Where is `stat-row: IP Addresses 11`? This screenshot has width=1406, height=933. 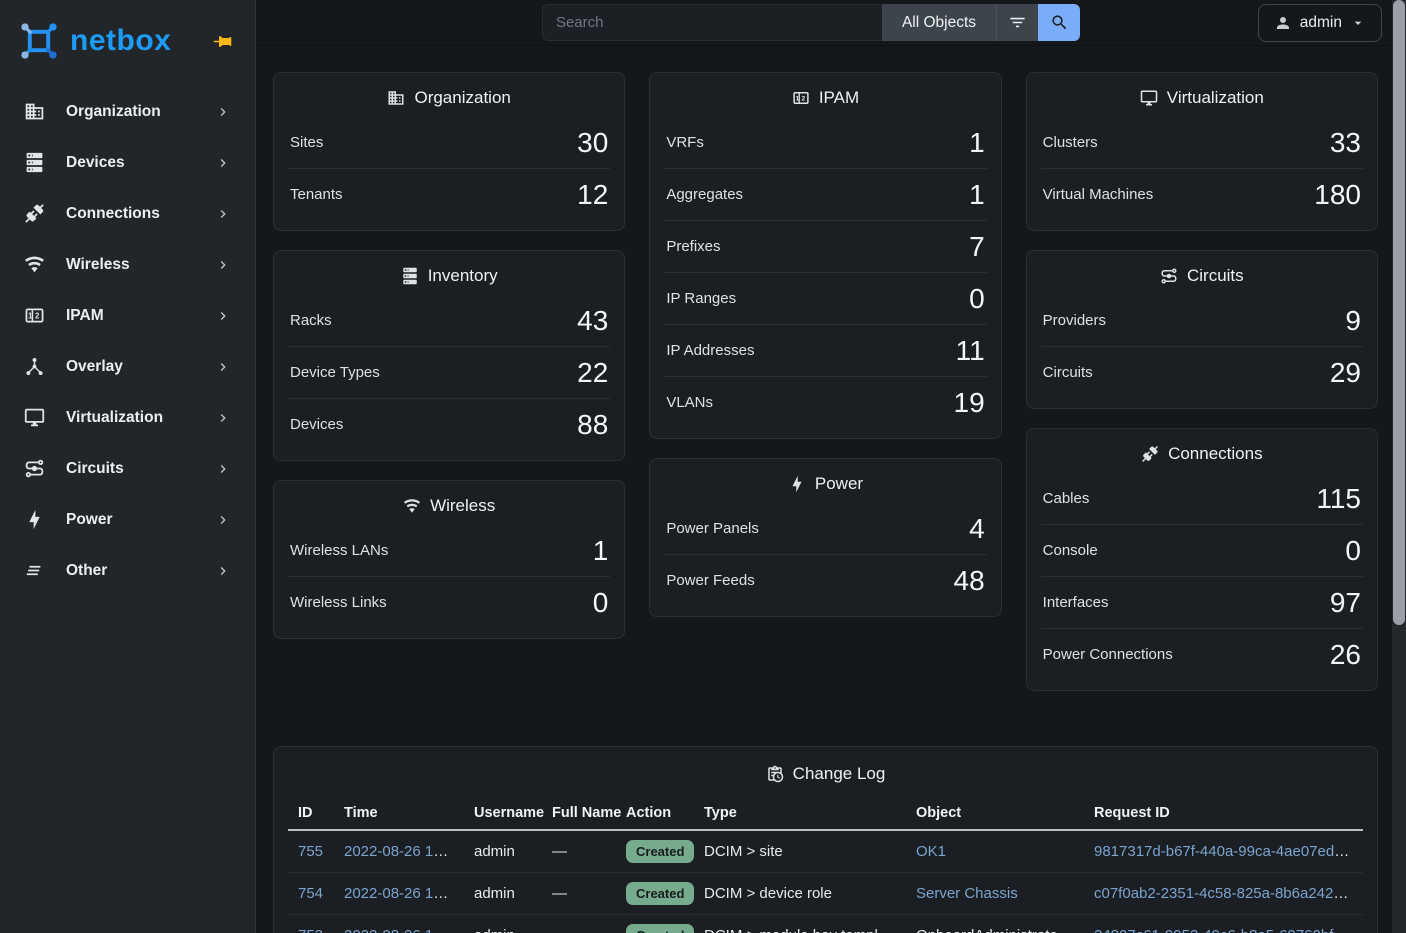
stat-row: IP Addresses 11 is located at coordinates (825, 350).